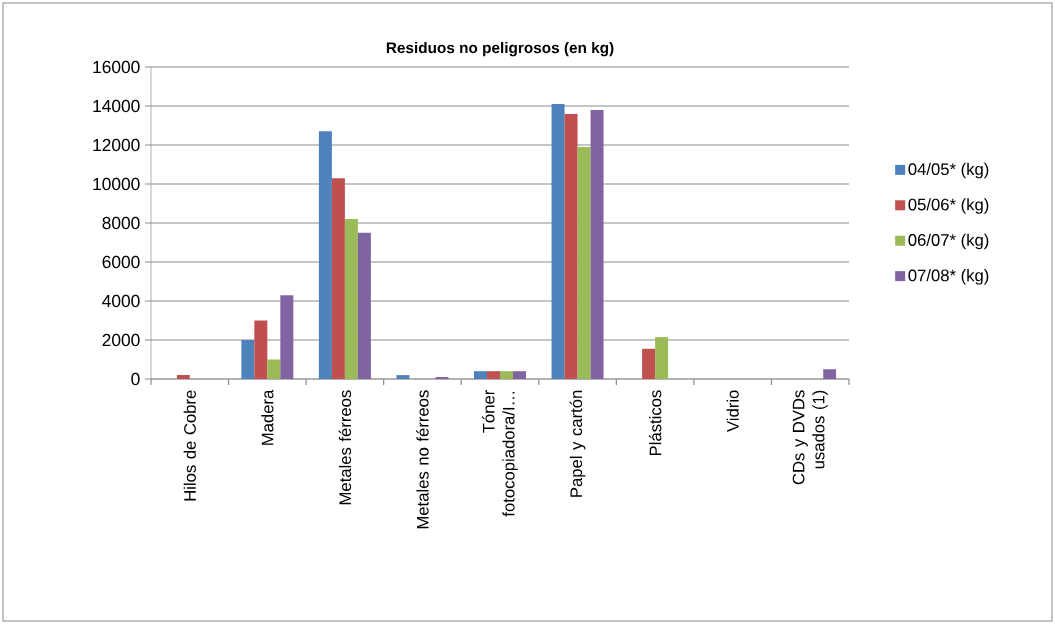 The image size is (1055, 624). I want to click on legend-label: 07/08* (kg), so click(948, 277).